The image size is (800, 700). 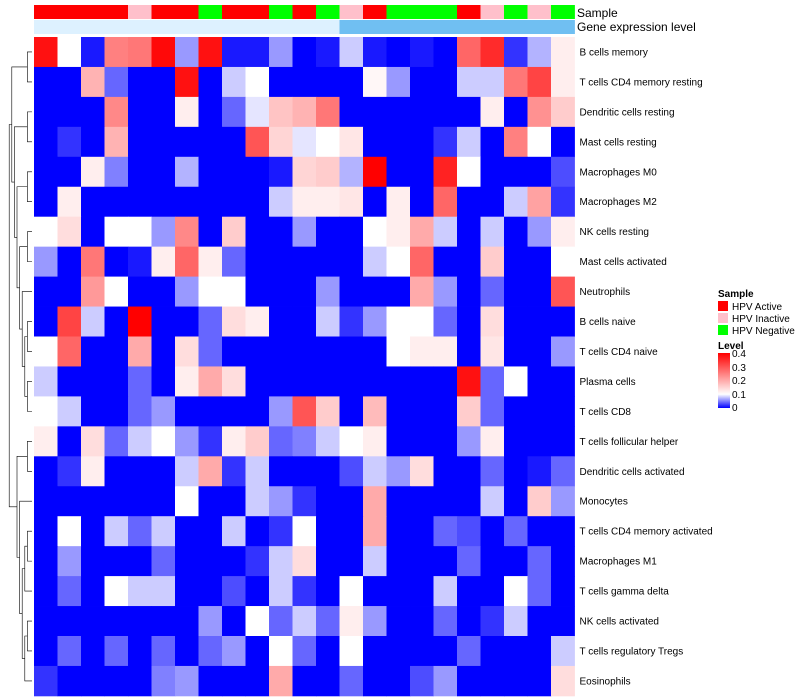 What do you see at coordinates (608, 322) in the screenshot?
I see `row-label-b-cells-naive: B cells naive` at bounding box center [608, 322].